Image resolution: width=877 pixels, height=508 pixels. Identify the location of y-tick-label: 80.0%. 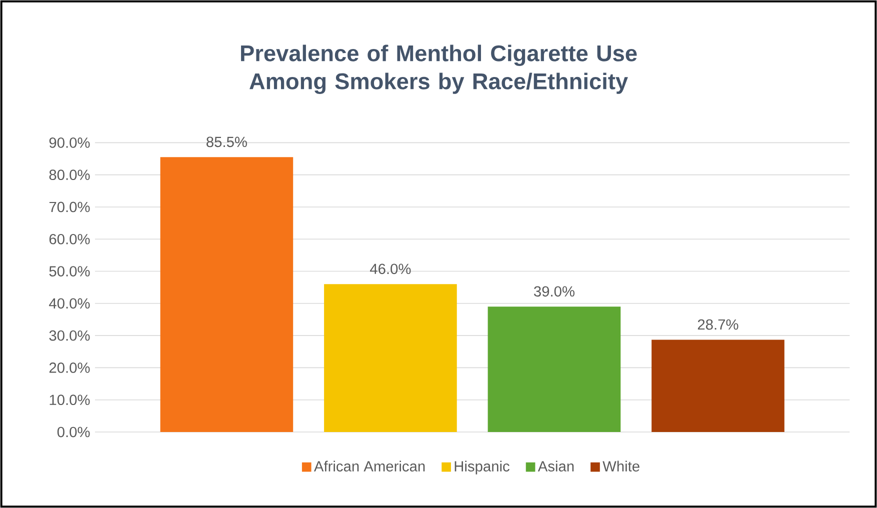
(69, 175).